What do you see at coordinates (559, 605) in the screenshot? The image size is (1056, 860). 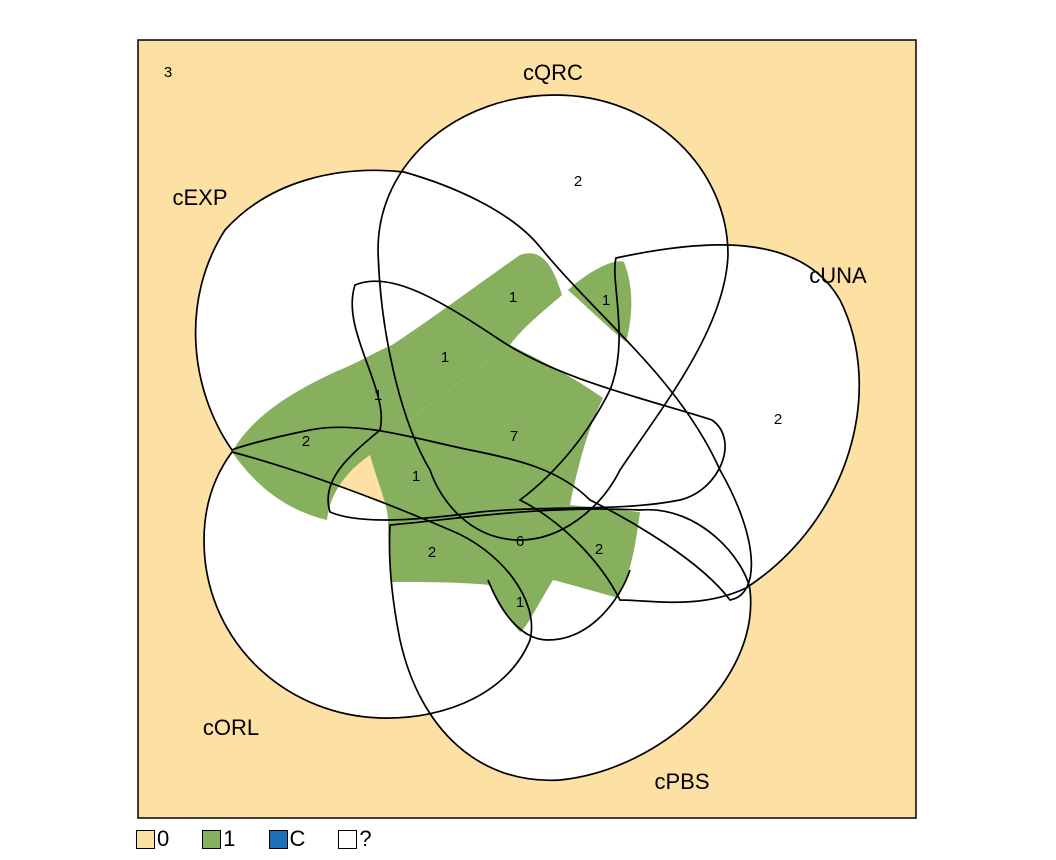 I see `outline-bottom-loop` at bounding box center [559, 605].